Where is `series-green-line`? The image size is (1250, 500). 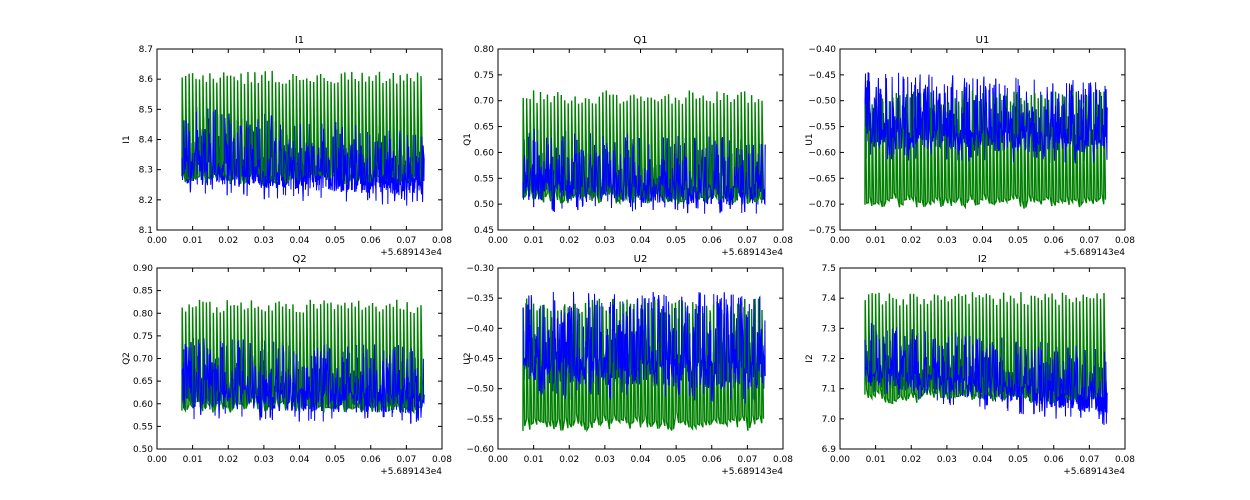 series-green-line is located at coordinates (643, 365).